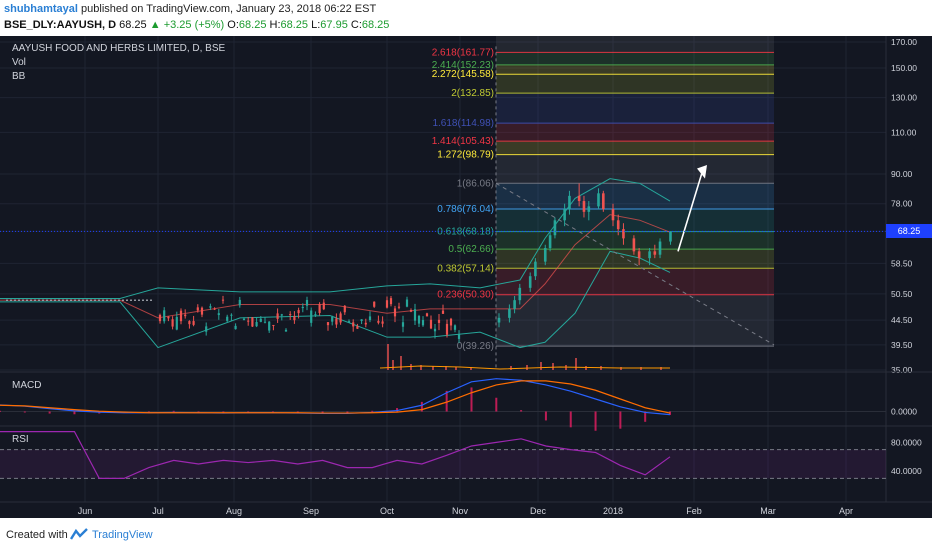  What do you see at coordinates (316, 25) in the screenshot?
I see `low-label: L:` at bounding box center [316, 25].